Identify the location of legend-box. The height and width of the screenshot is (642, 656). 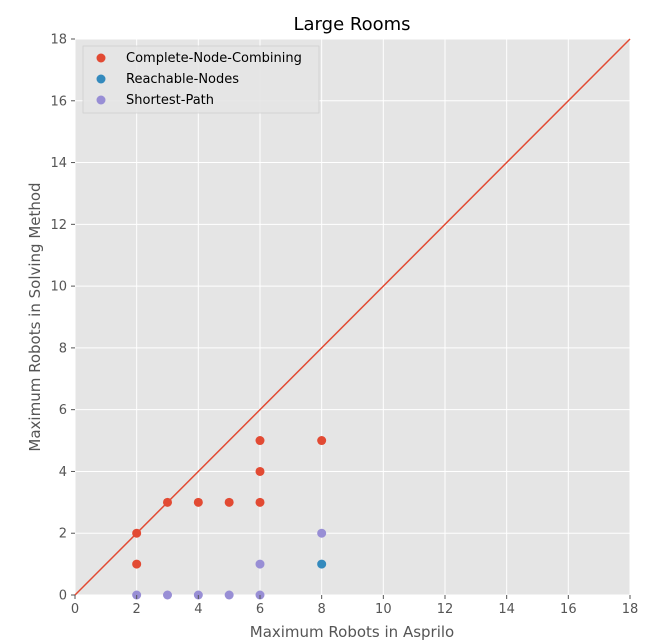
(201, 79).